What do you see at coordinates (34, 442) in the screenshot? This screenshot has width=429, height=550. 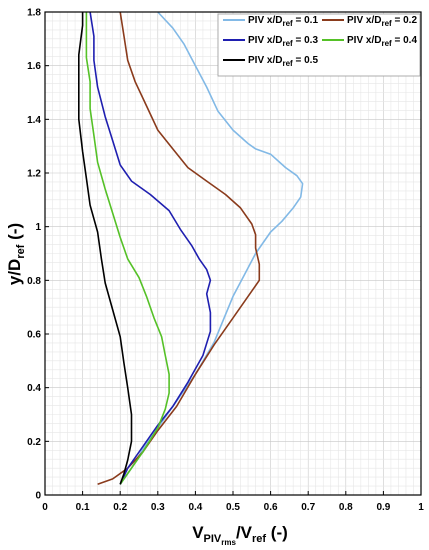 I see `y-tick-label: 0.2` at bounding box center [34, 442].